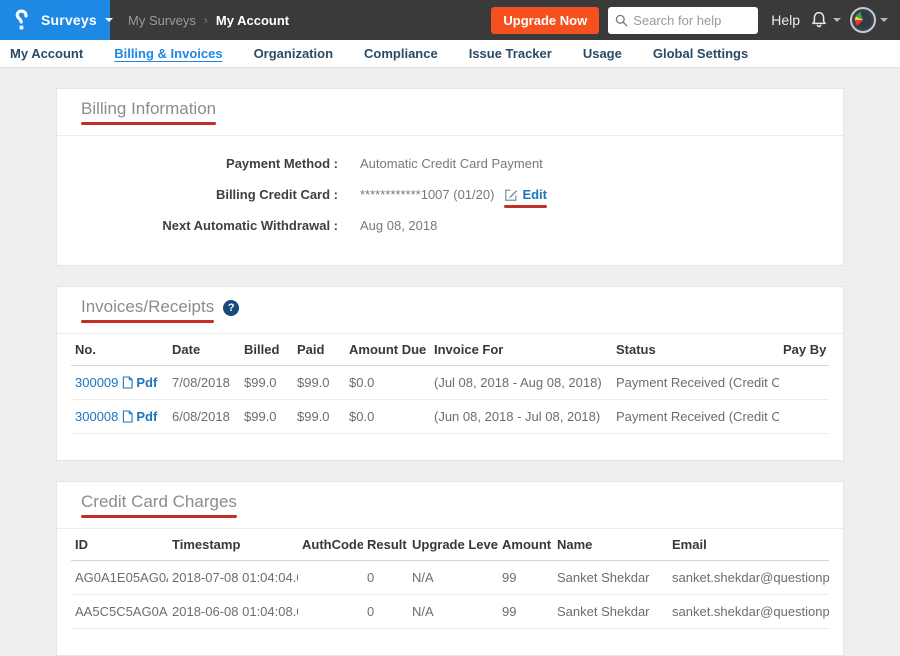 Image resolution: width=900 pixels, height=656 pixels. I want to click on col-email: Email, so click(748, 545).